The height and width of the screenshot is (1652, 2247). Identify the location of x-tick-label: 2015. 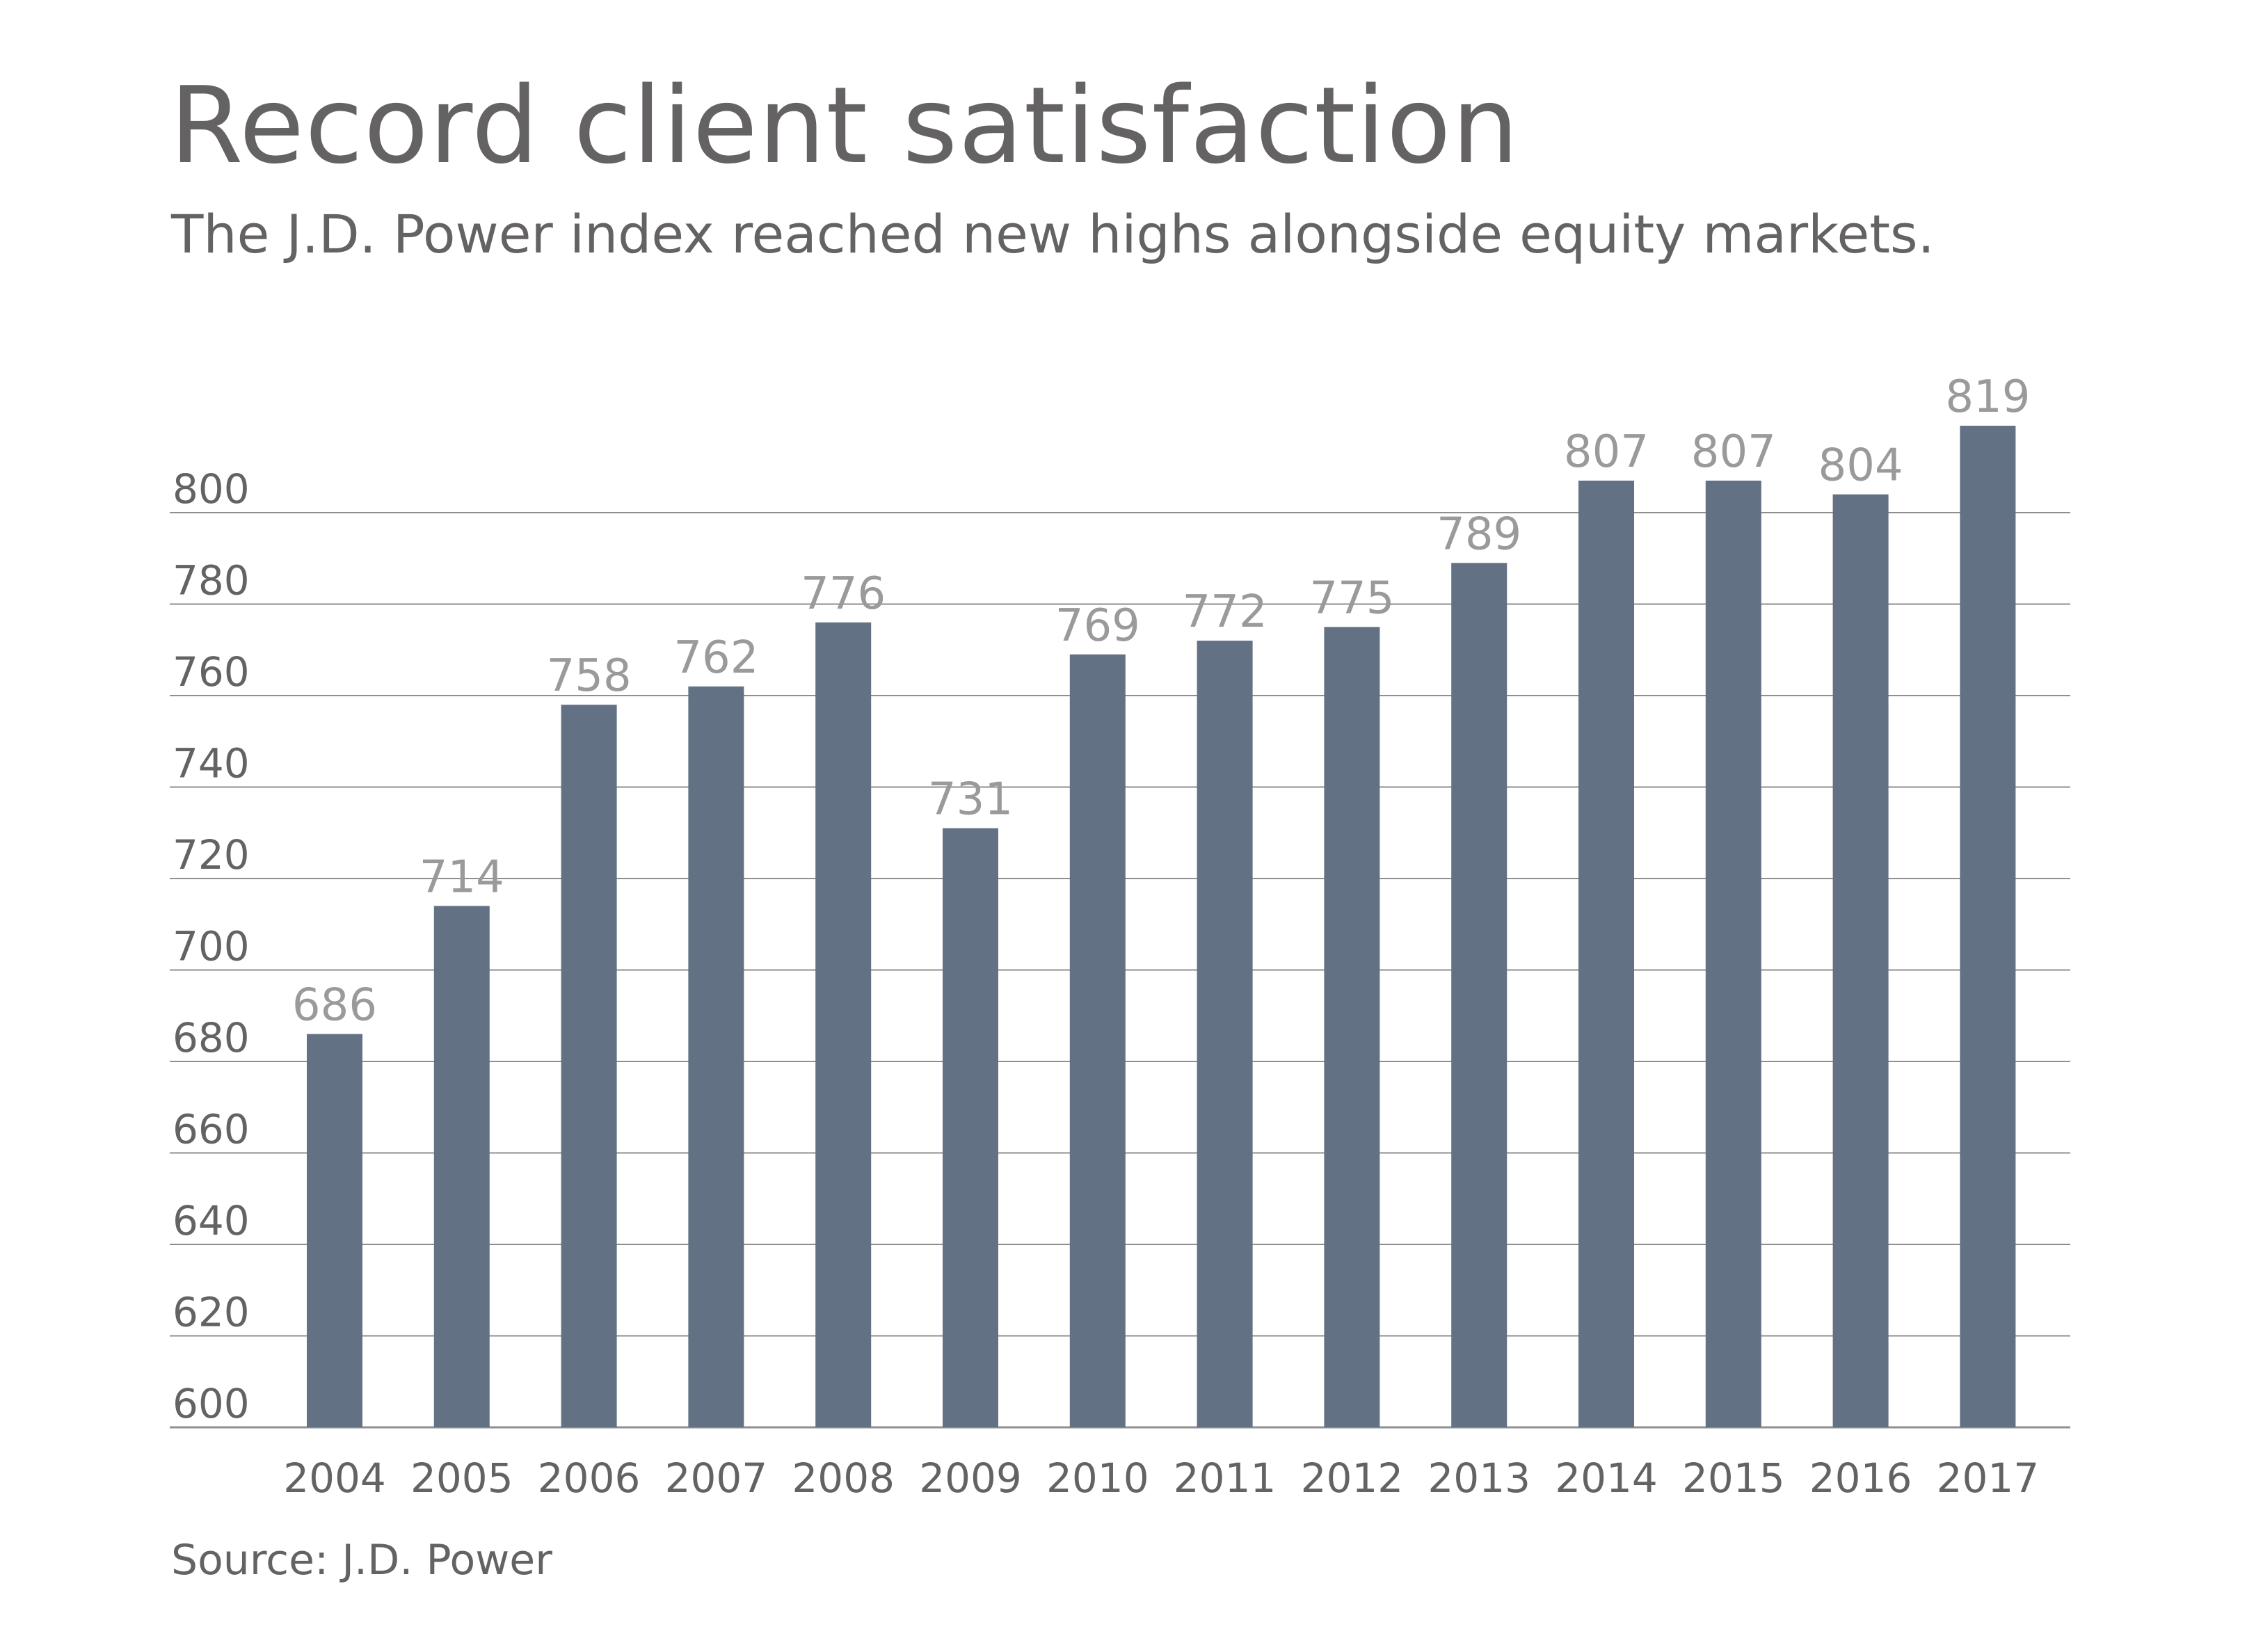
(1733, 1478).